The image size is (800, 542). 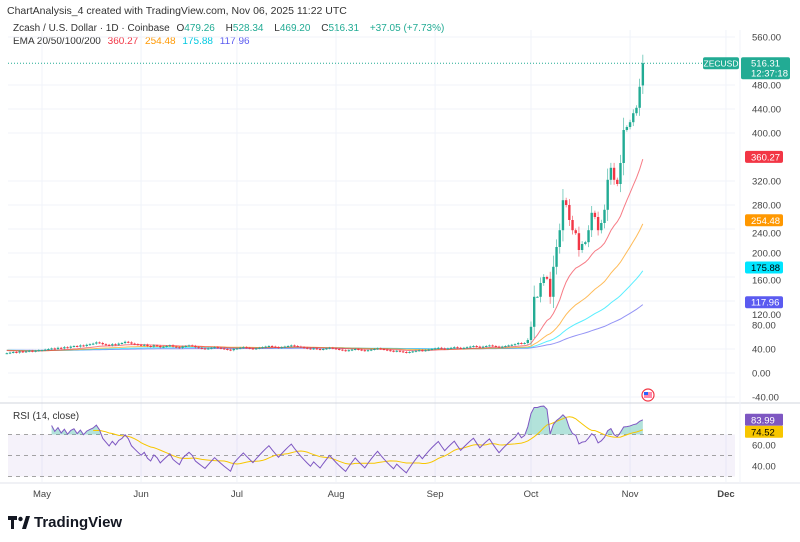 I want to click on time-tick-label: Nov, so click(x=630, y=494).